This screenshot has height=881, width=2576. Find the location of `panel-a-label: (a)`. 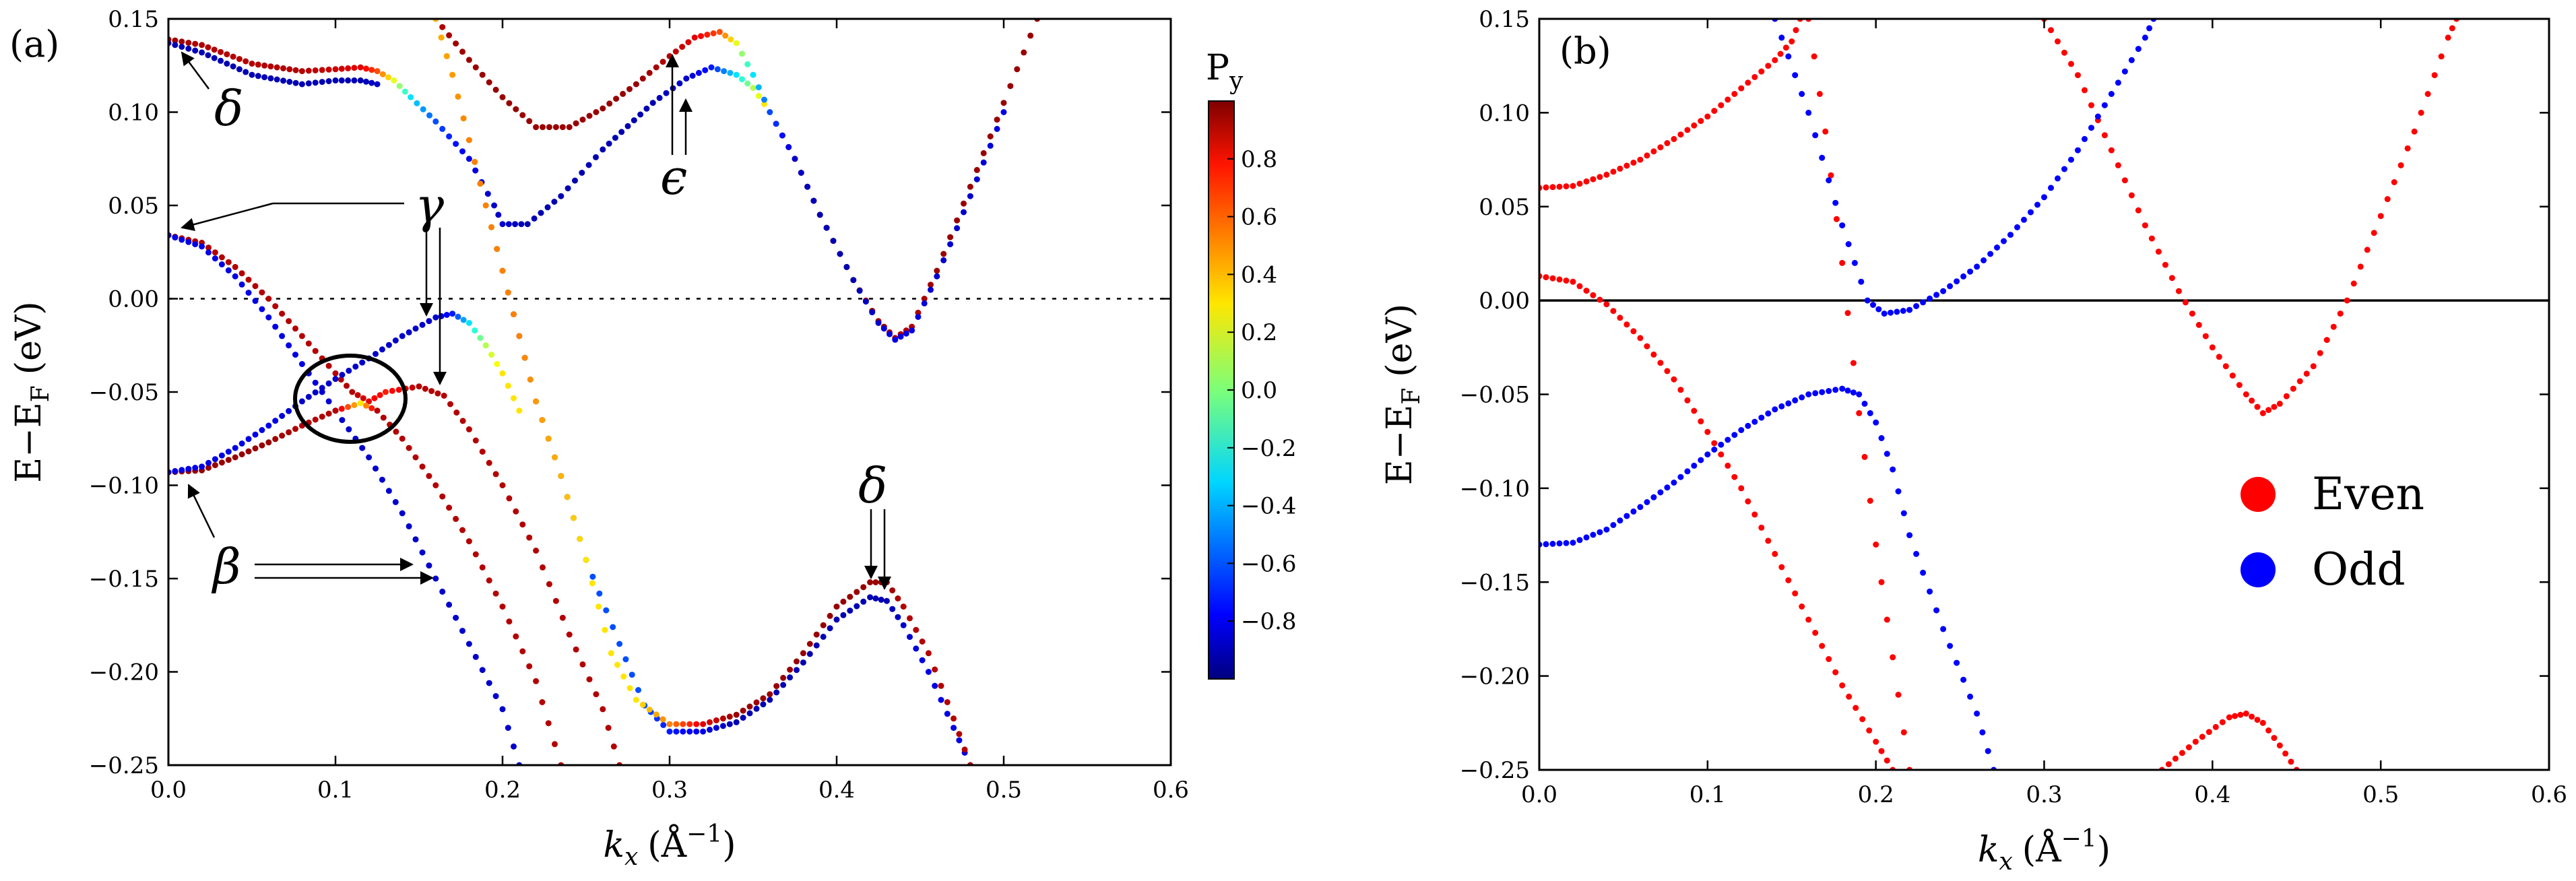

panel-a-label: (a) is located at coordinates (34, 44).